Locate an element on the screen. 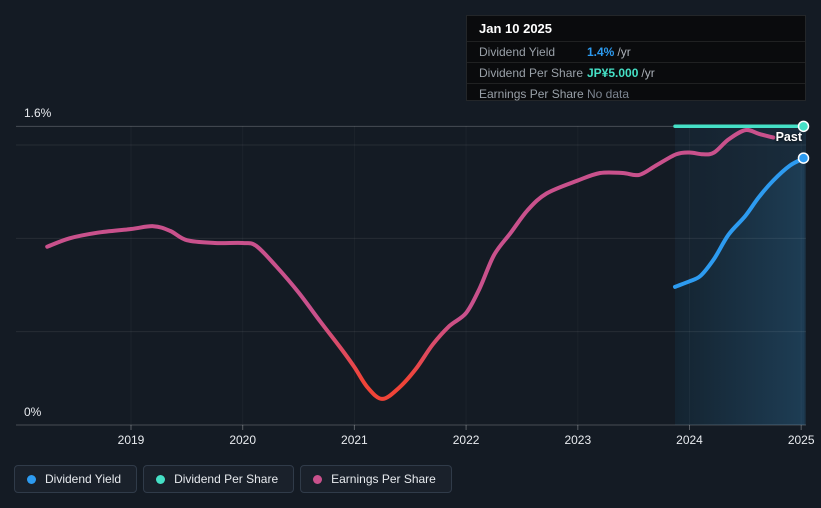 This screenshot has height=508, width=821. tooltip-label: Dividend Yield is located at coordinates (517, 52).